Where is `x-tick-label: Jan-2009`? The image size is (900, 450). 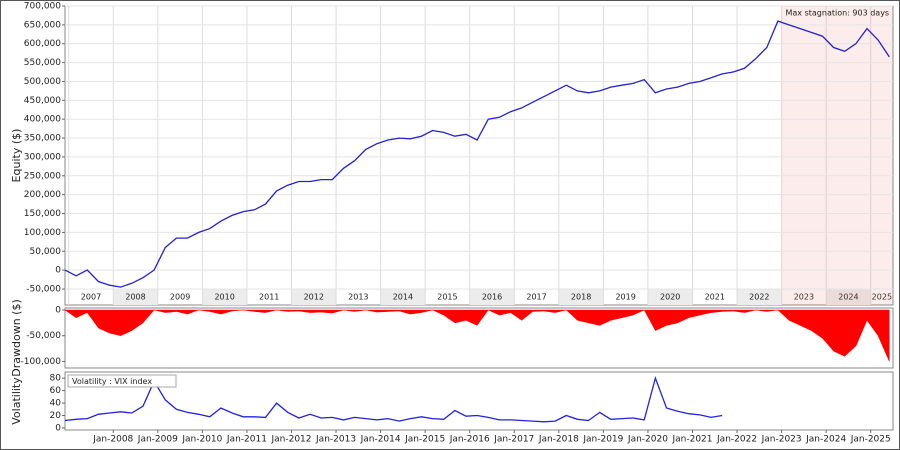 x-tick-label: Jan-2009 is located at coordinates (157, 440).